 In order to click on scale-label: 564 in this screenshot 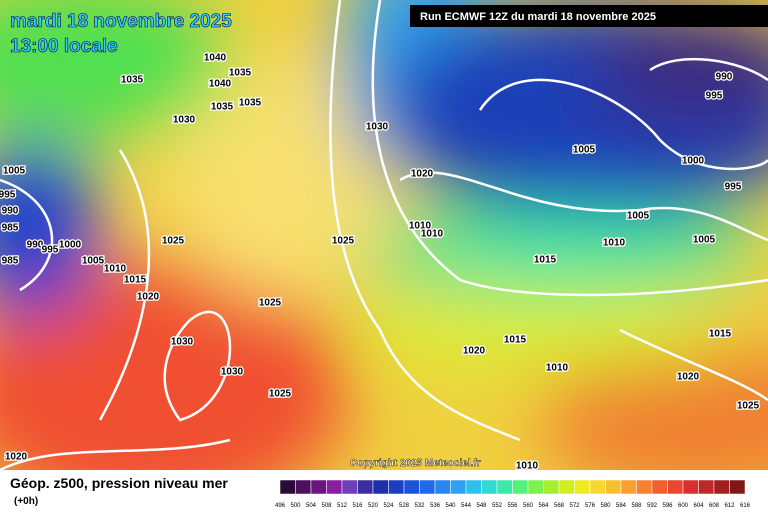, I will do `click(543, 506)`.